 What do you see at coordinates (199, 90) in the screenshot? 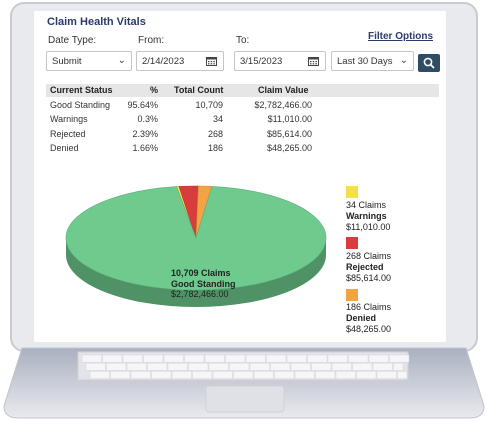
I see `header-count: Total Count` at bounding box center [199, 90].